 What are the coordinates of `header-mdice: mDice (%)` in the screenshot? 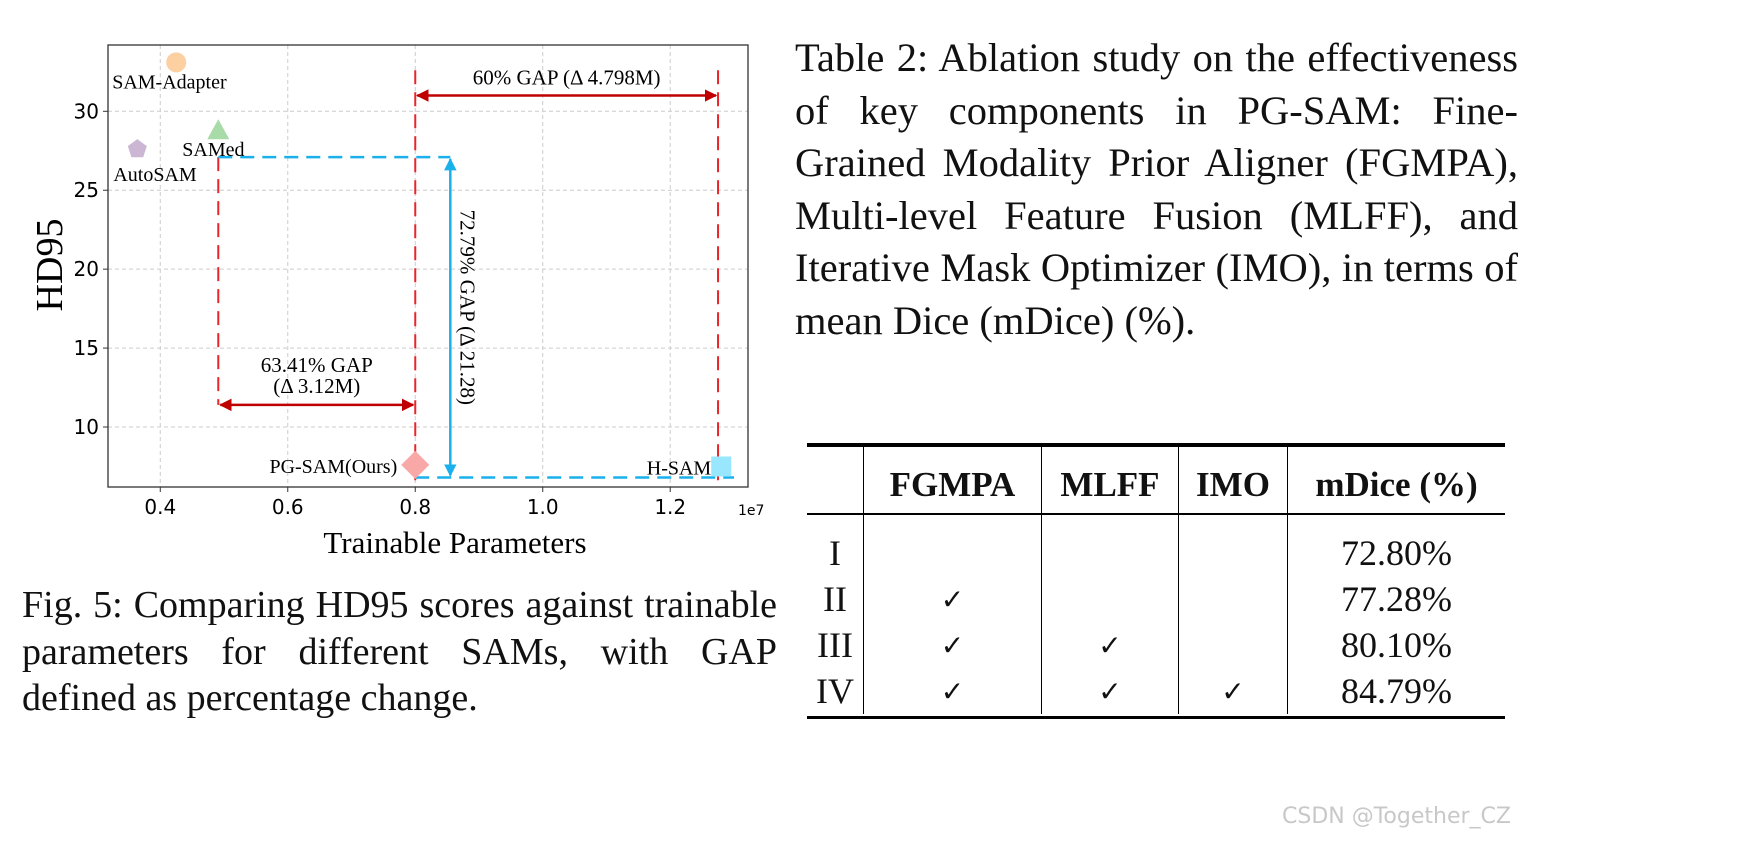 It's located at (1396, 482).